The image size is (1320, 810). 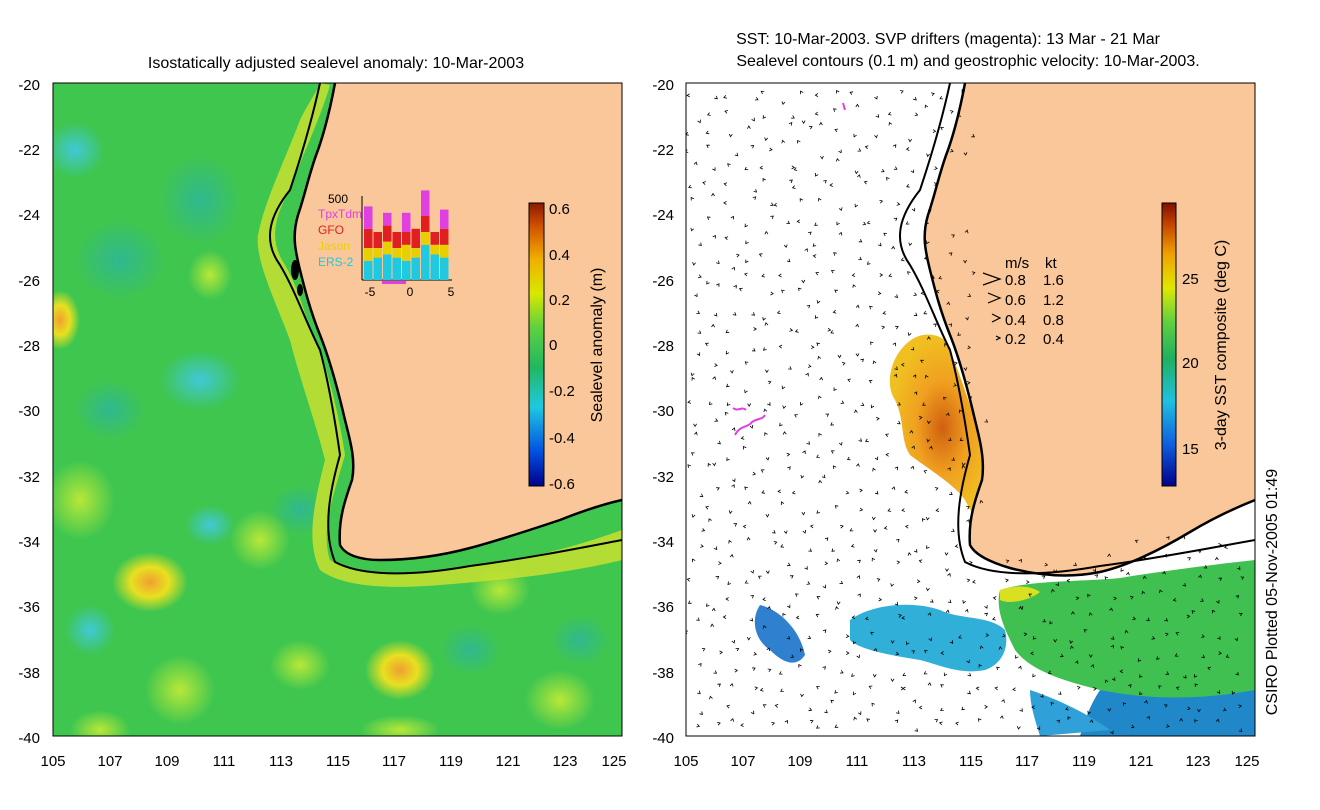 What do you see at coordinates (29, 411) in the screenshot?
I see `left-lat-tick: -30` at bounding box center [29, 411].